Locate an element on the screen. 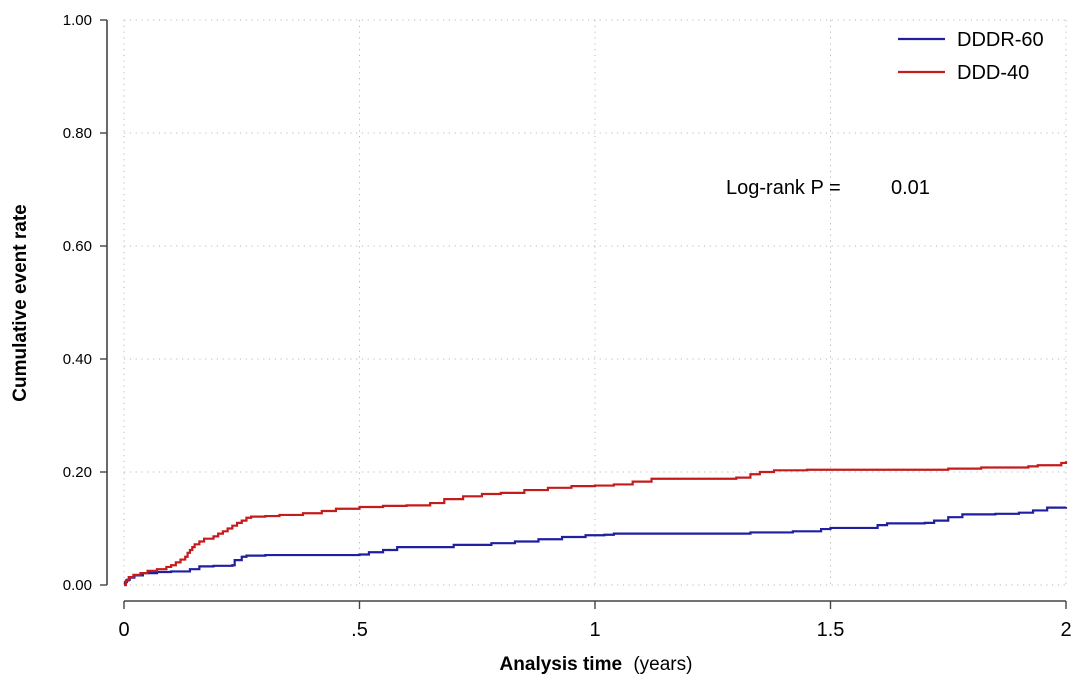  y-tick-label-5: 1.00 is located at coordinates (77, 20).